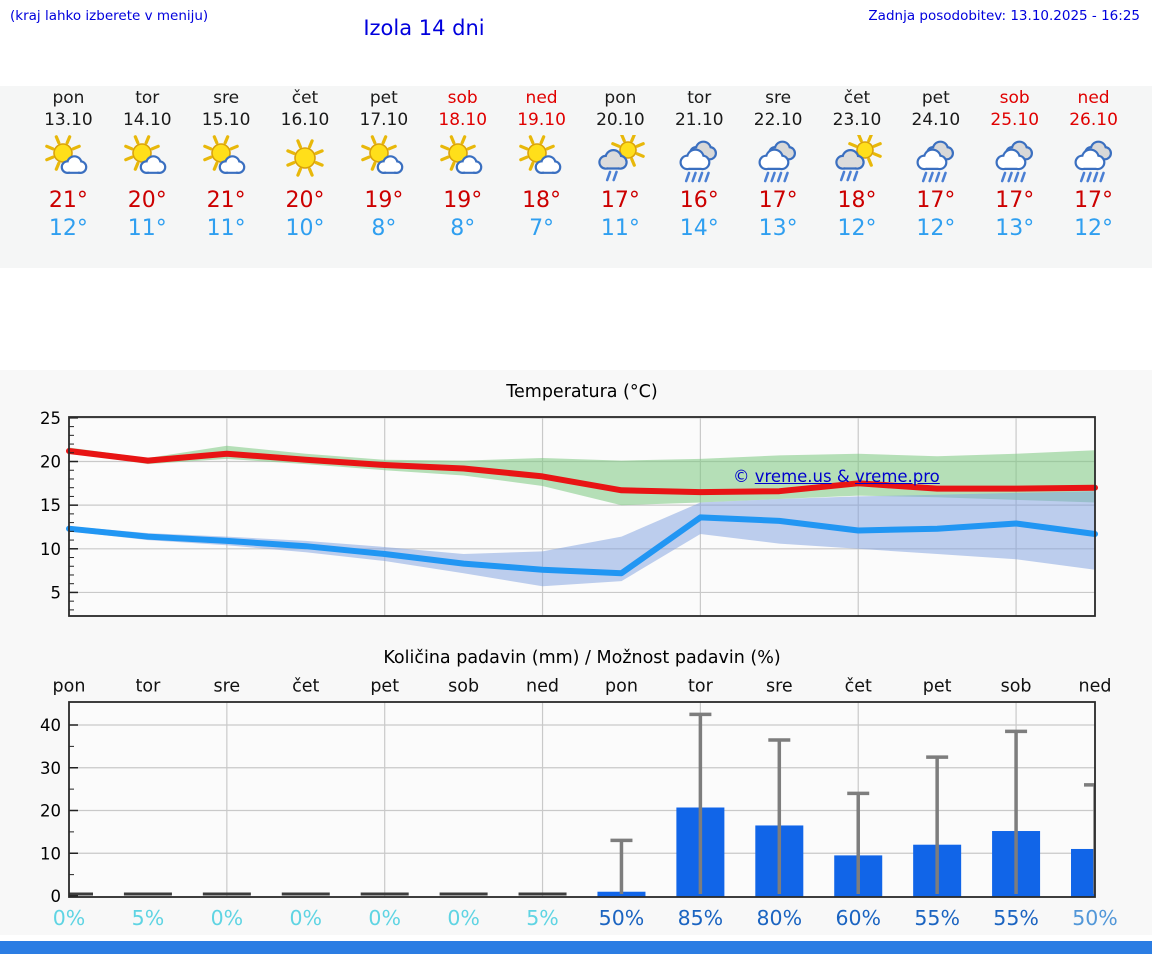 The width and height of the screenshot is (1152, 975). I want to click on low-temp: 14°, so click(699, 228).